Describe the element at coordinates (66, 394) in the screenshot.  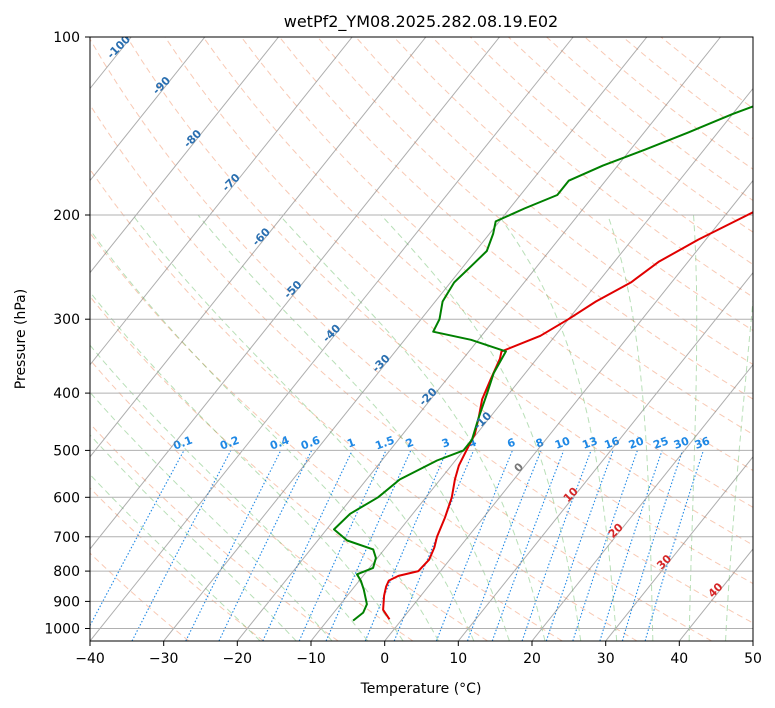
I see `y-tick-label: 400` at that location.